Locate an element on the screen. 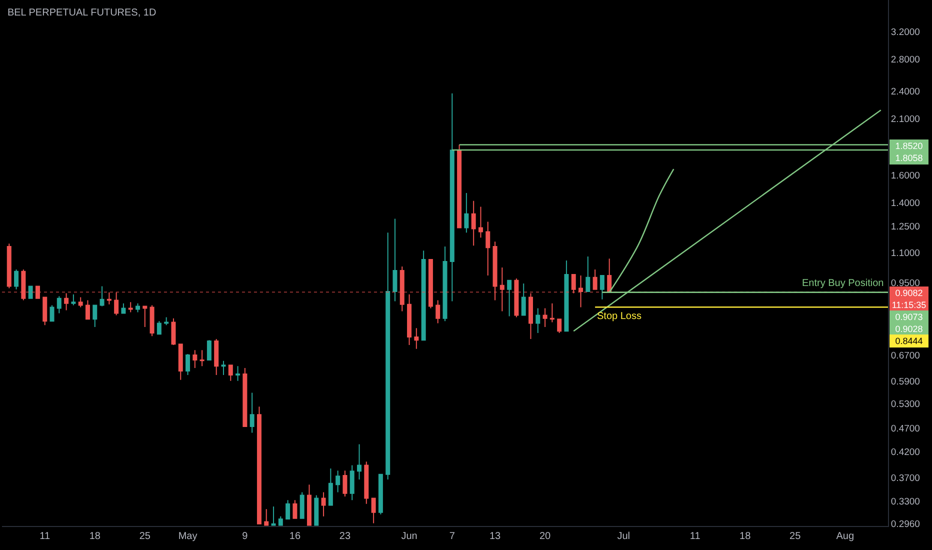 This screenshot has height=550, width=932. y-tick-label: 2.1000 is located at coordinates (905, 120).